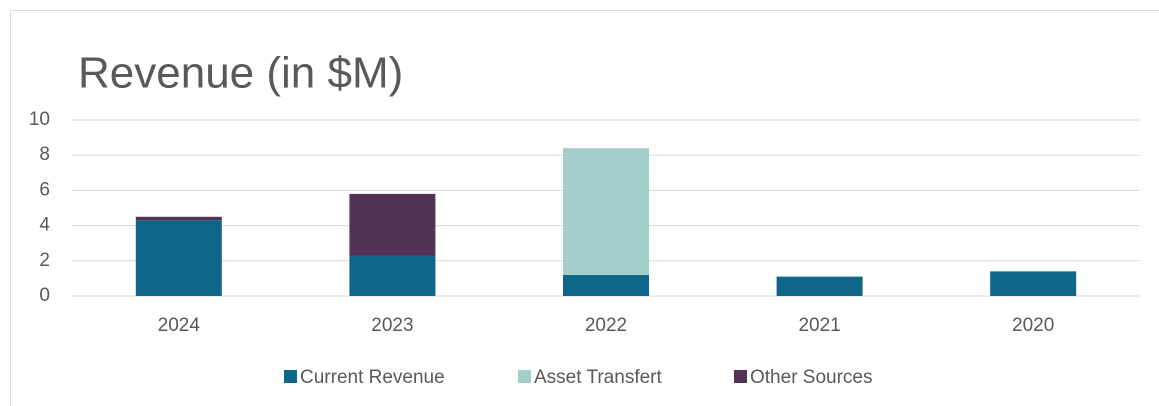 The height and width of the screenshot is (406, 1159). What do you see at coordinates (392, 325) in the screenshot?
I see `x-tick-label: 2023` at bounding box center [392, 325].